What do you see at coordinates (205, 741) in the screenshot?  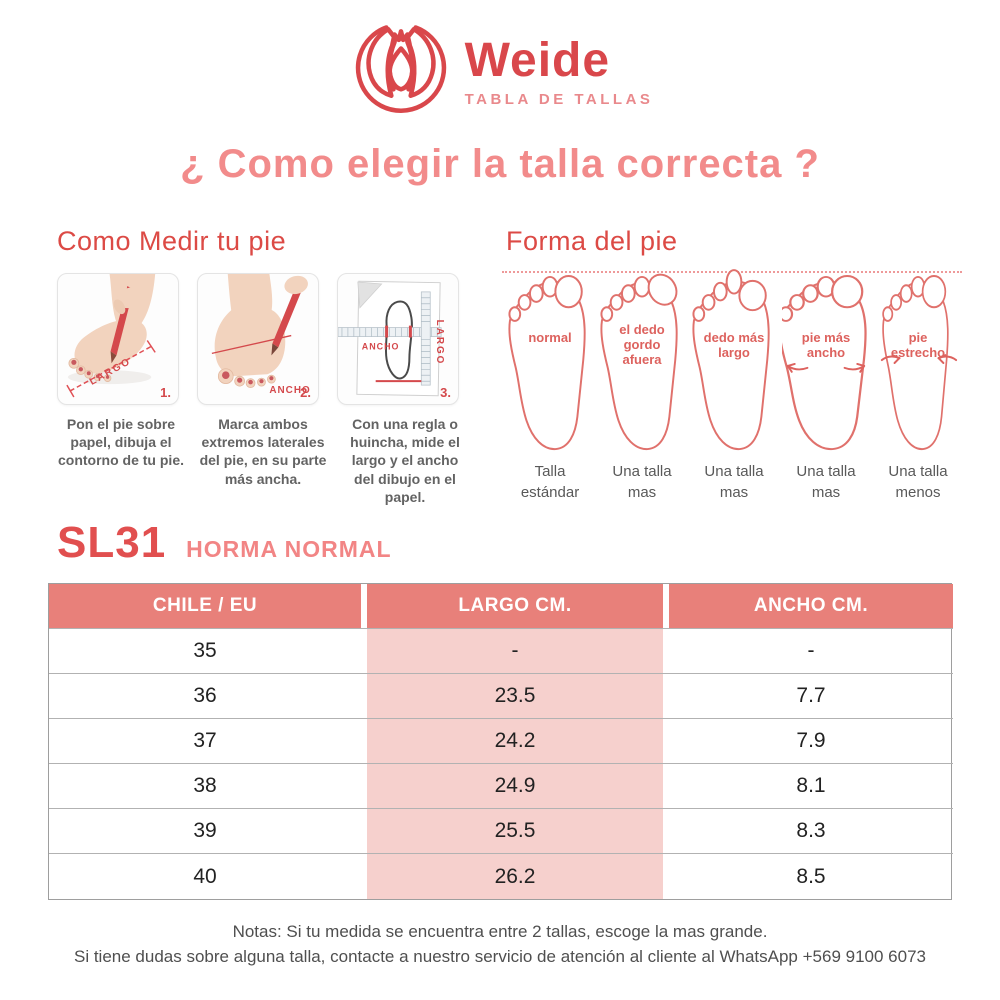 I see `table-cell-size: 37` at bounding box center [205, 741].